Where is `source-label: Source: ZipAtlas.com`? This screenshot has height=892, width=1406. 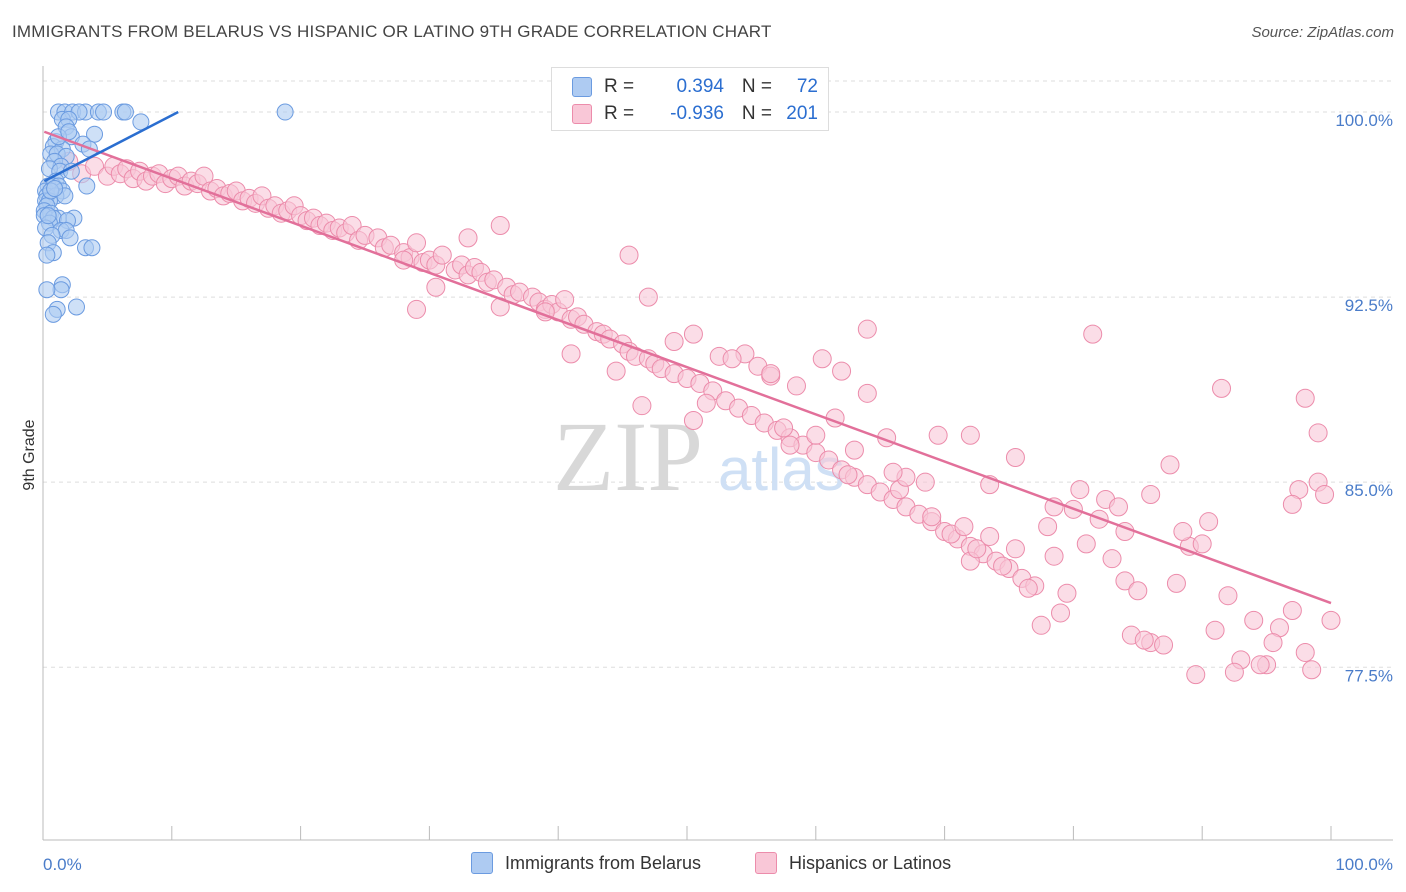
source-label: Source: ZipAtlas.com is located at coordinates (1322, 32).